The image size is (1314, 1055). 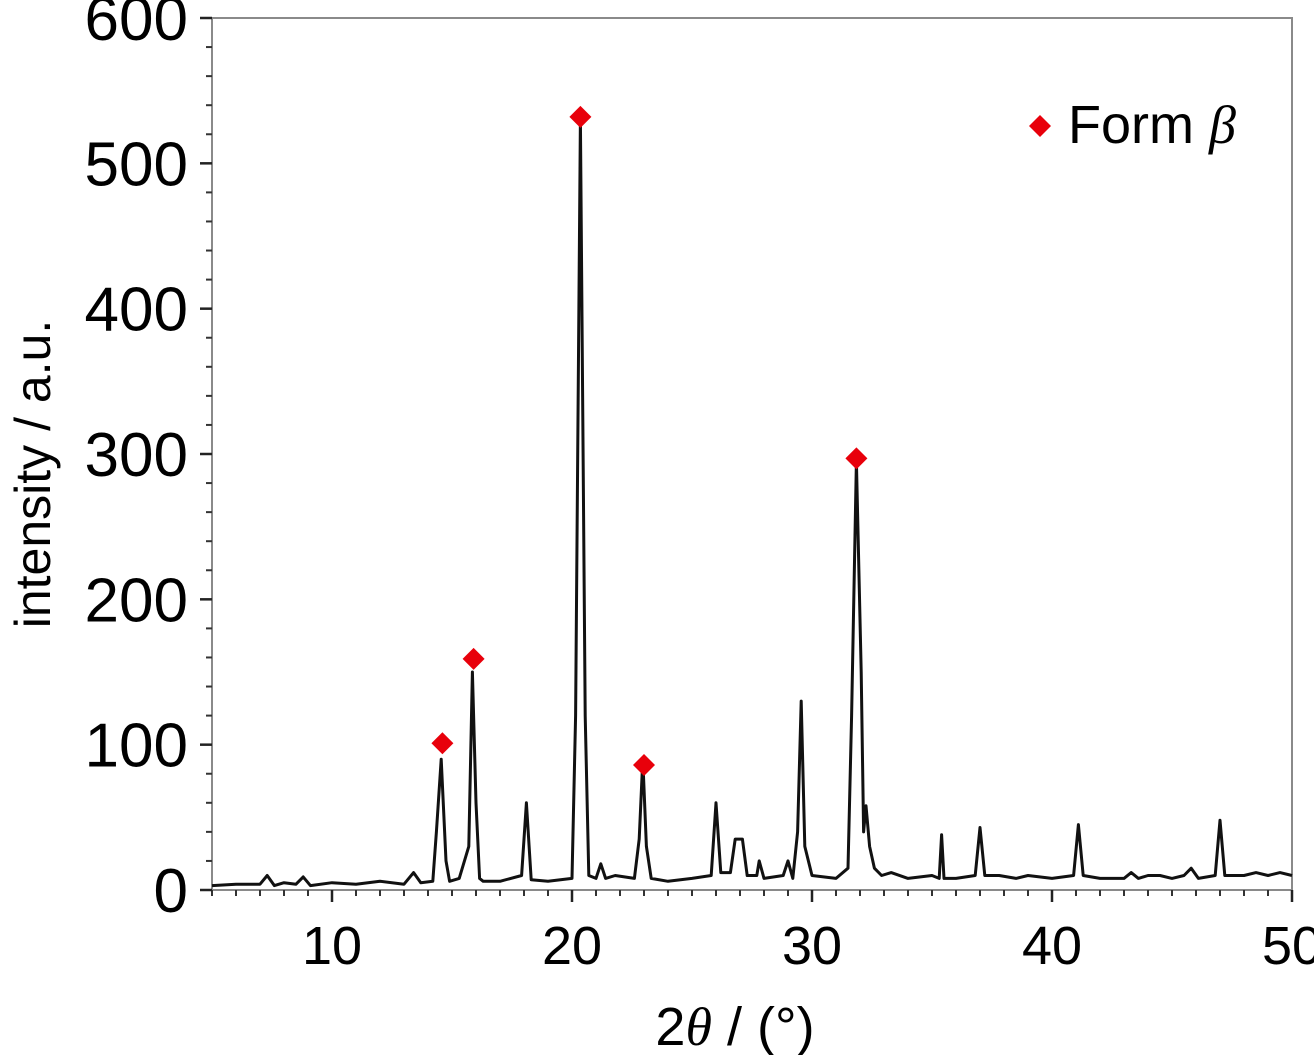 What do you see at coordinates (812, 946) in the screenshot?
I see `x-tick-label: 30` at bounding box center [812, 946].